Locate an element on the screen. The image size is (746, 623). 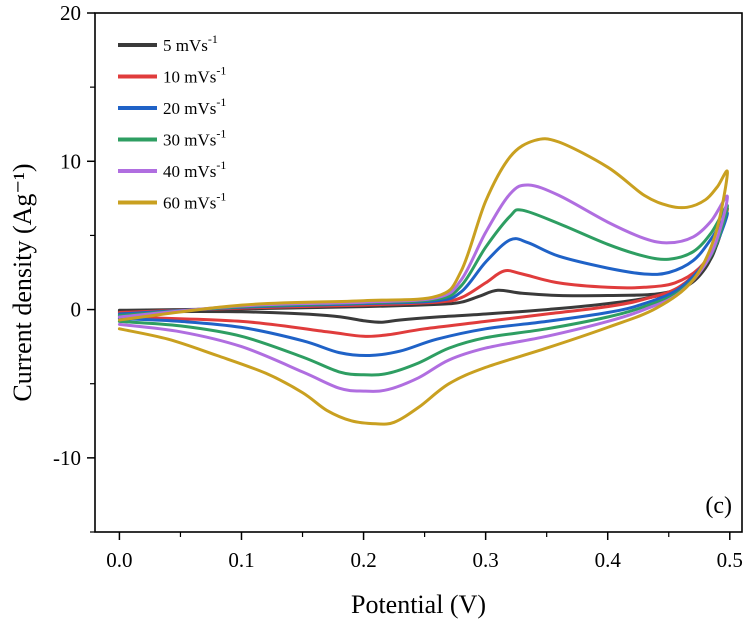
legend-label-text: 20 mVs is located at coordinates (189, 108).